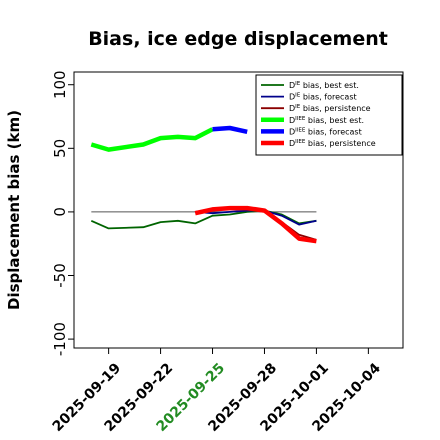 Image resolution: width=440 pixels, height=440 pixels. I want to click on y-tick-label: 100, so click(60, 84).